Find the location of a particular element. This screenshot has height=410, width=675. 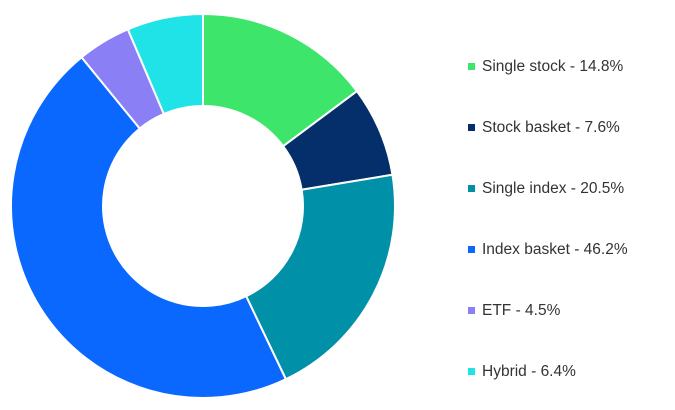

legend-item-hybrid: Hybrid - 6.4% is located at coordinates (568, 371).